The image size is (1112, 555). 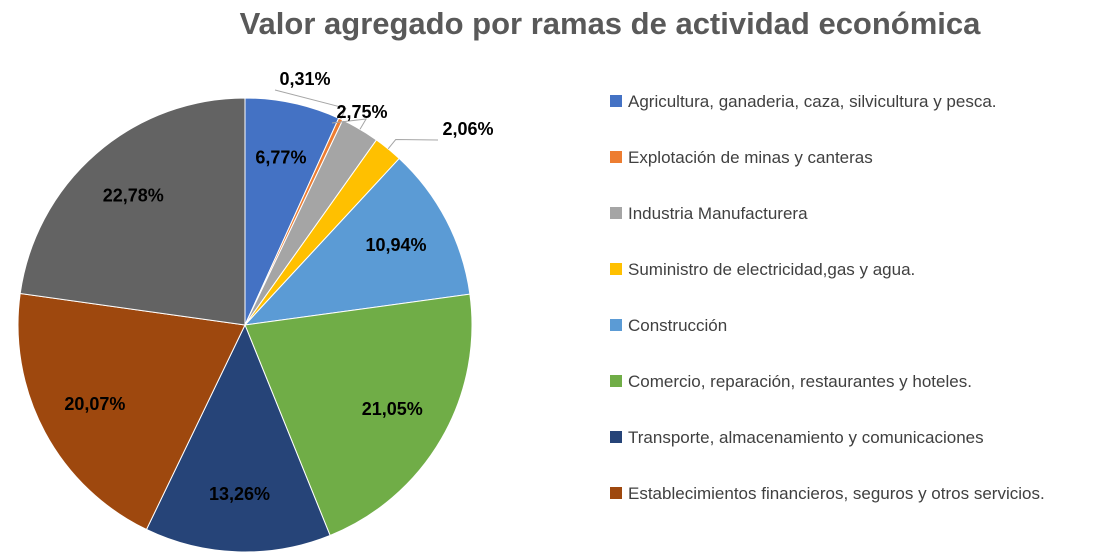 I want to click on data-label: 10,94%, so click(x=395, y=245).